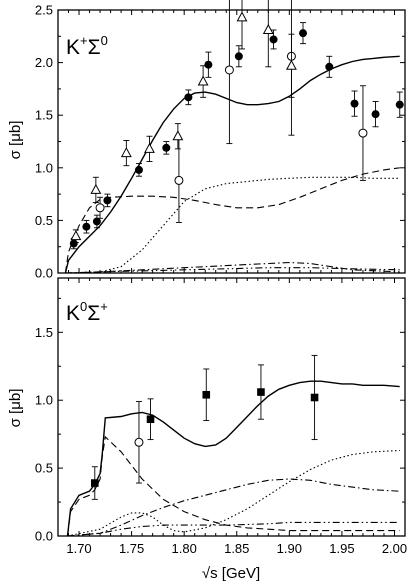 This screenshot has width=409, height=588. Describe the element at coordinates (44, 10) in the screenshot. I see `y-tick-label: 2.5` at that location.